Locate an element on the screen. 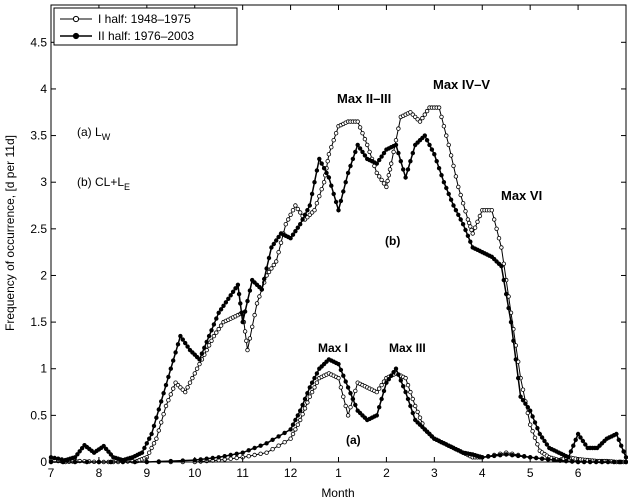 The height and width of the screenshot is (501, 628). y-tick-label: 4.5 is located at coordinates (38, 42).